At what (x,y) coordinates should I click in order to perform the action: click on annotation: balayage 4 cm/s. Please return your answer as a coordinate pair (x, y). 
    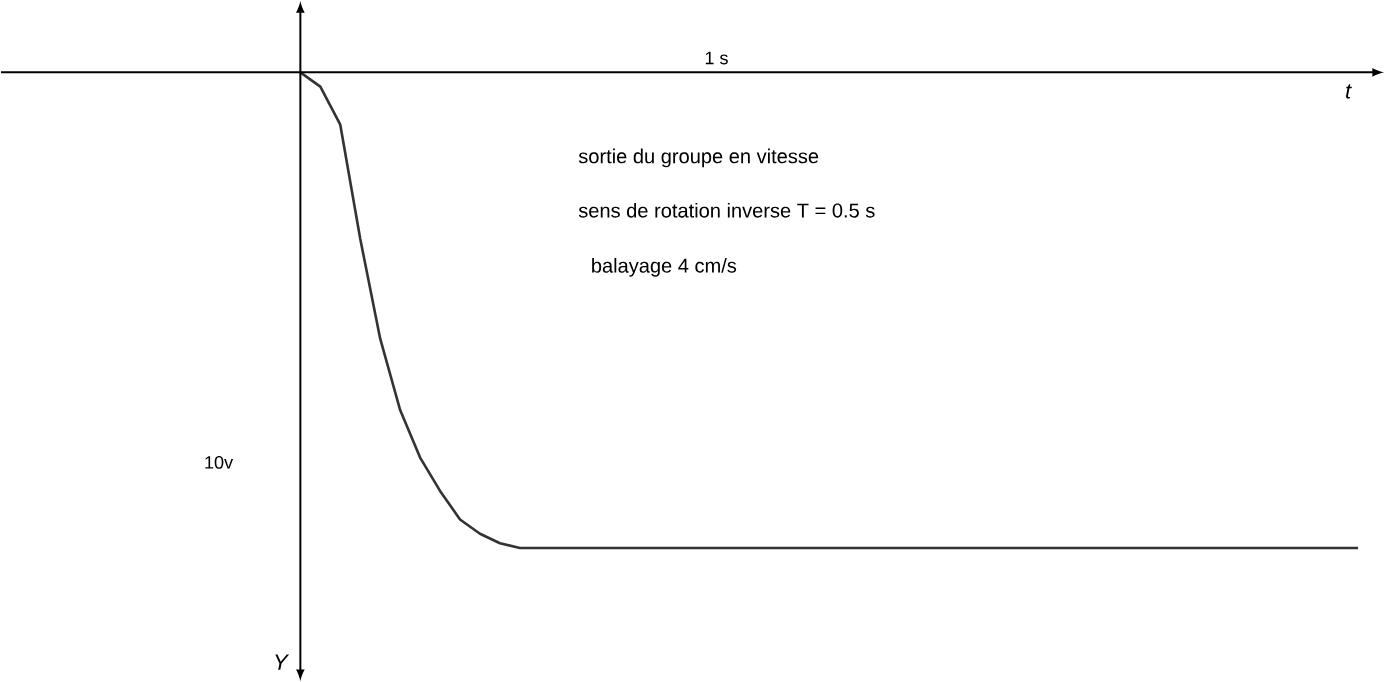
    Looking at the image, I should click on (664, 267).